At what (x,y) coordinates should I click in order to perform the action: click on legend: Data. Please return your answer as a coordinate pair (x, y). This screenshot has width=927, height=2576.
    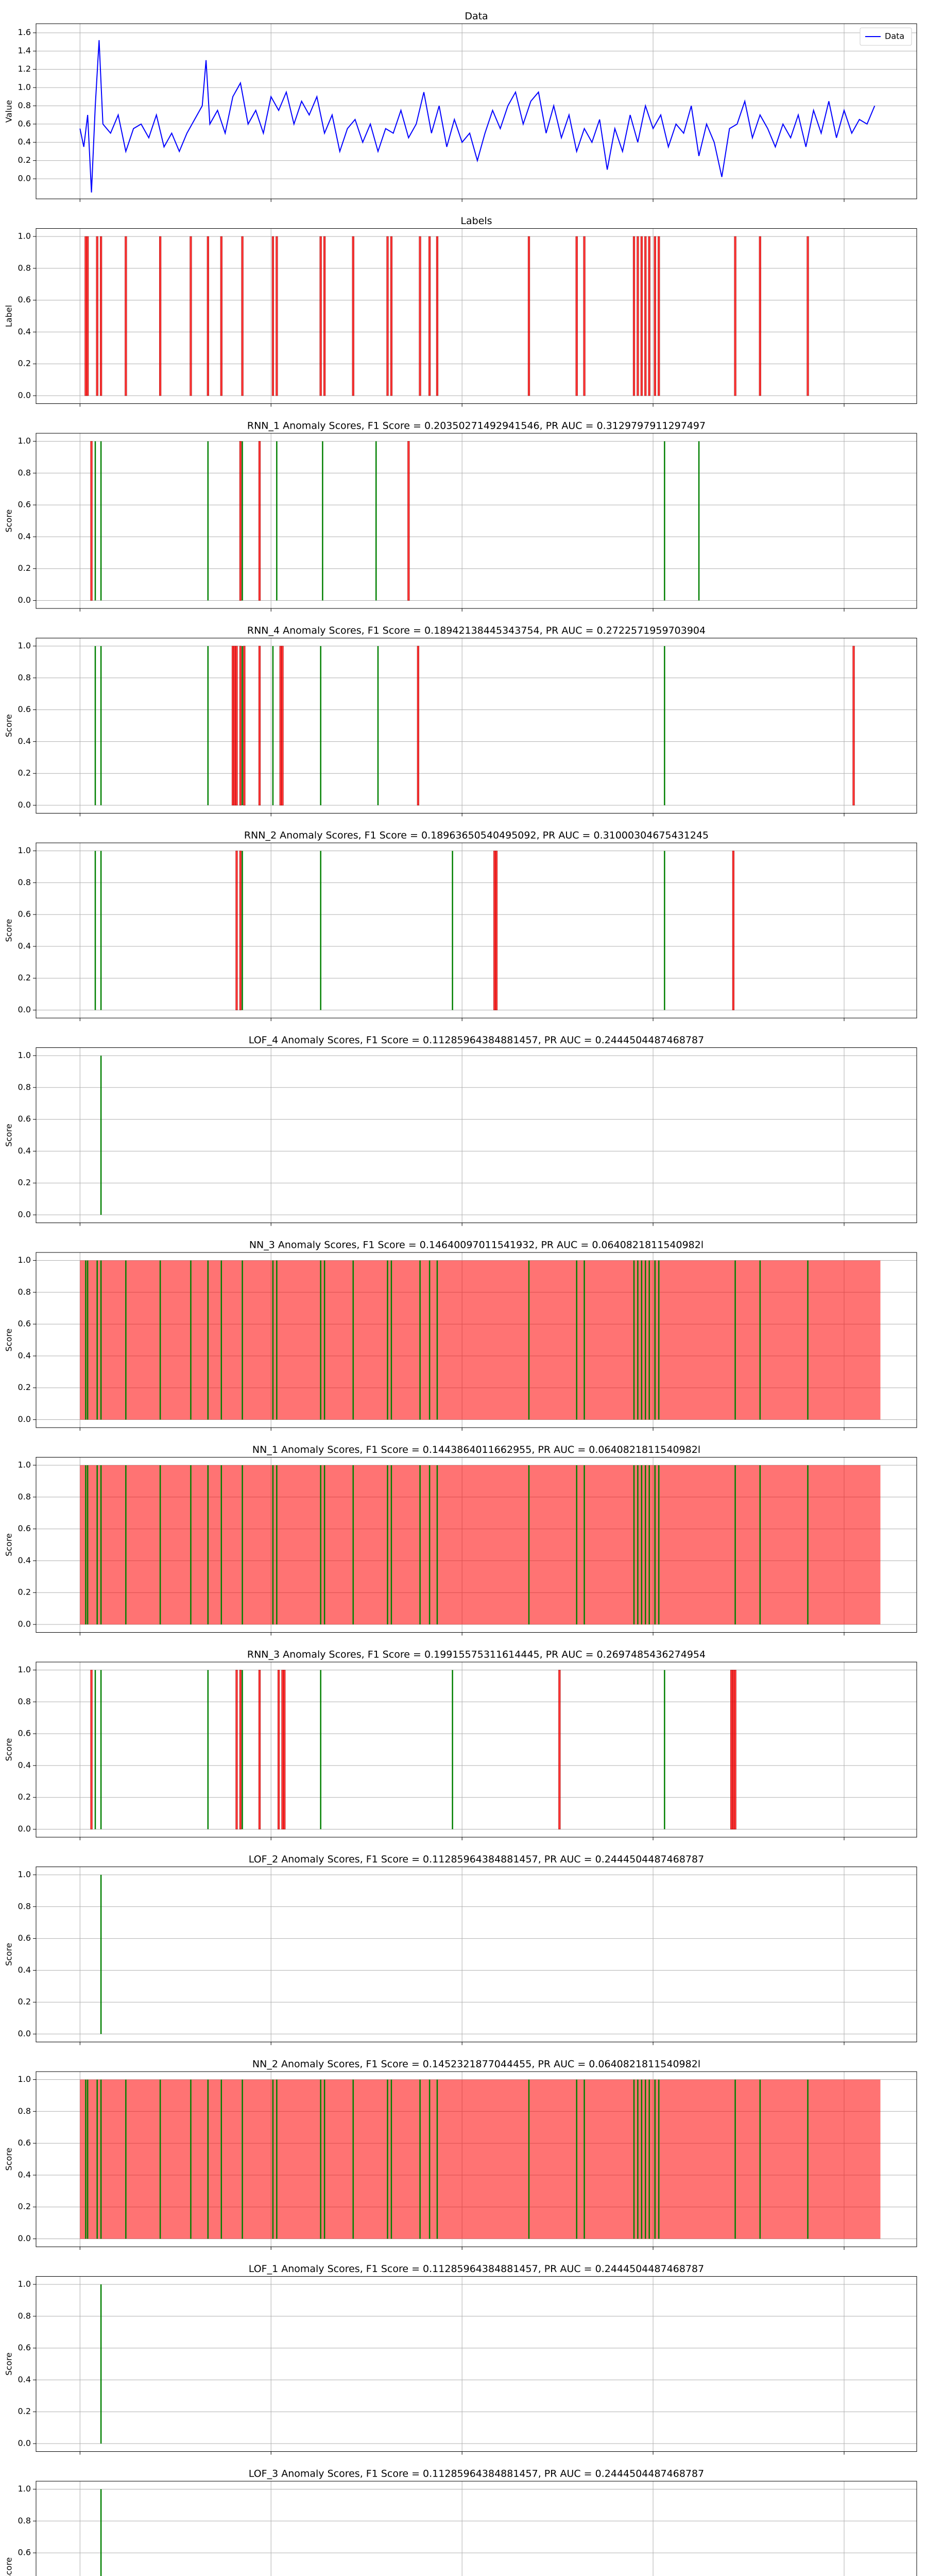
    Looking at the image, I should click on (886, 36).